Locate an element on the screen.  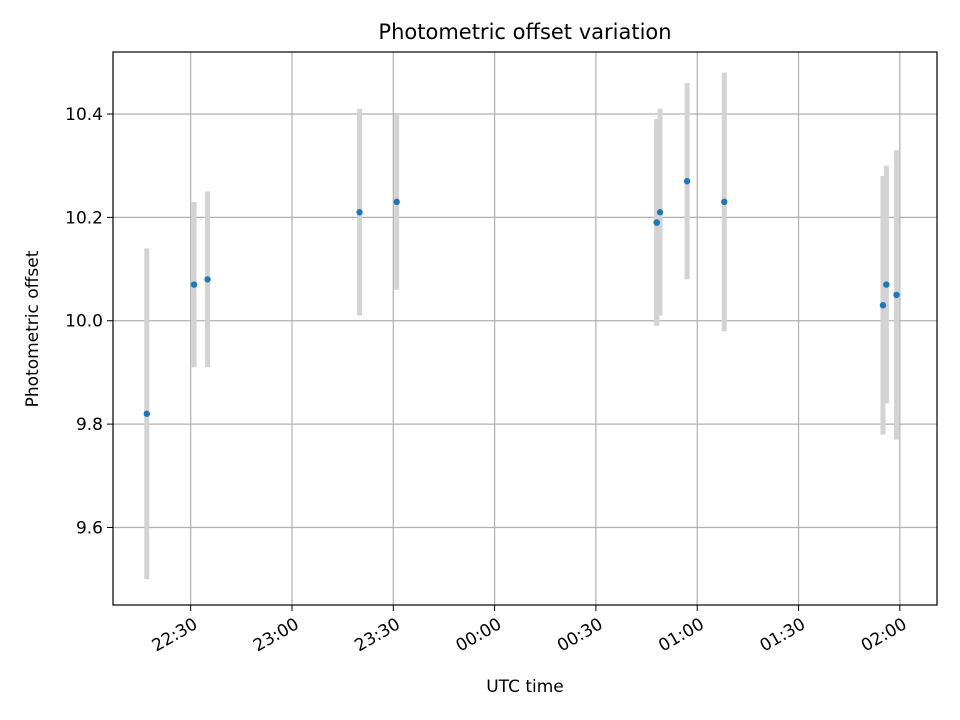
y-axis-ticks: 9.6 9.8 10.0 10.2 10.4 is located at coordinates (89, 321).